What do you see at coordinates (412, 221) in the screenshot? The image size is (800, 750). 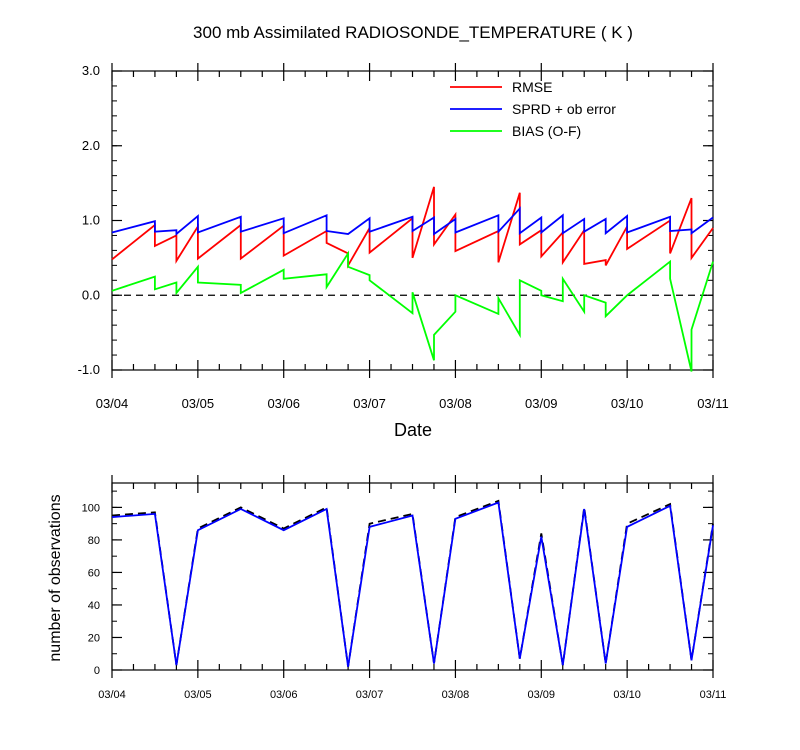 I see `series-line-sprd-ob-error` at bounding box center [412, 221].